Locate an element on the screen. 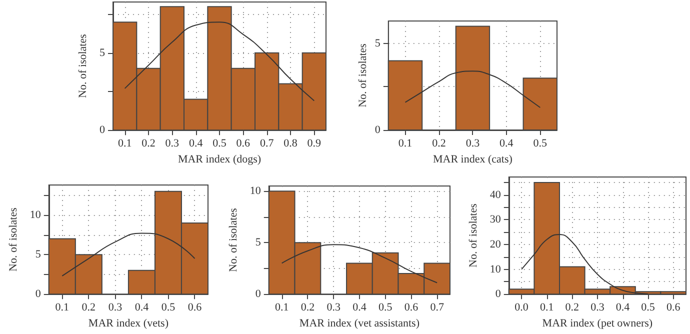 The image size is (690, 334). x-axis-title: MAR index (cats) is located at coordinates (472, 159).